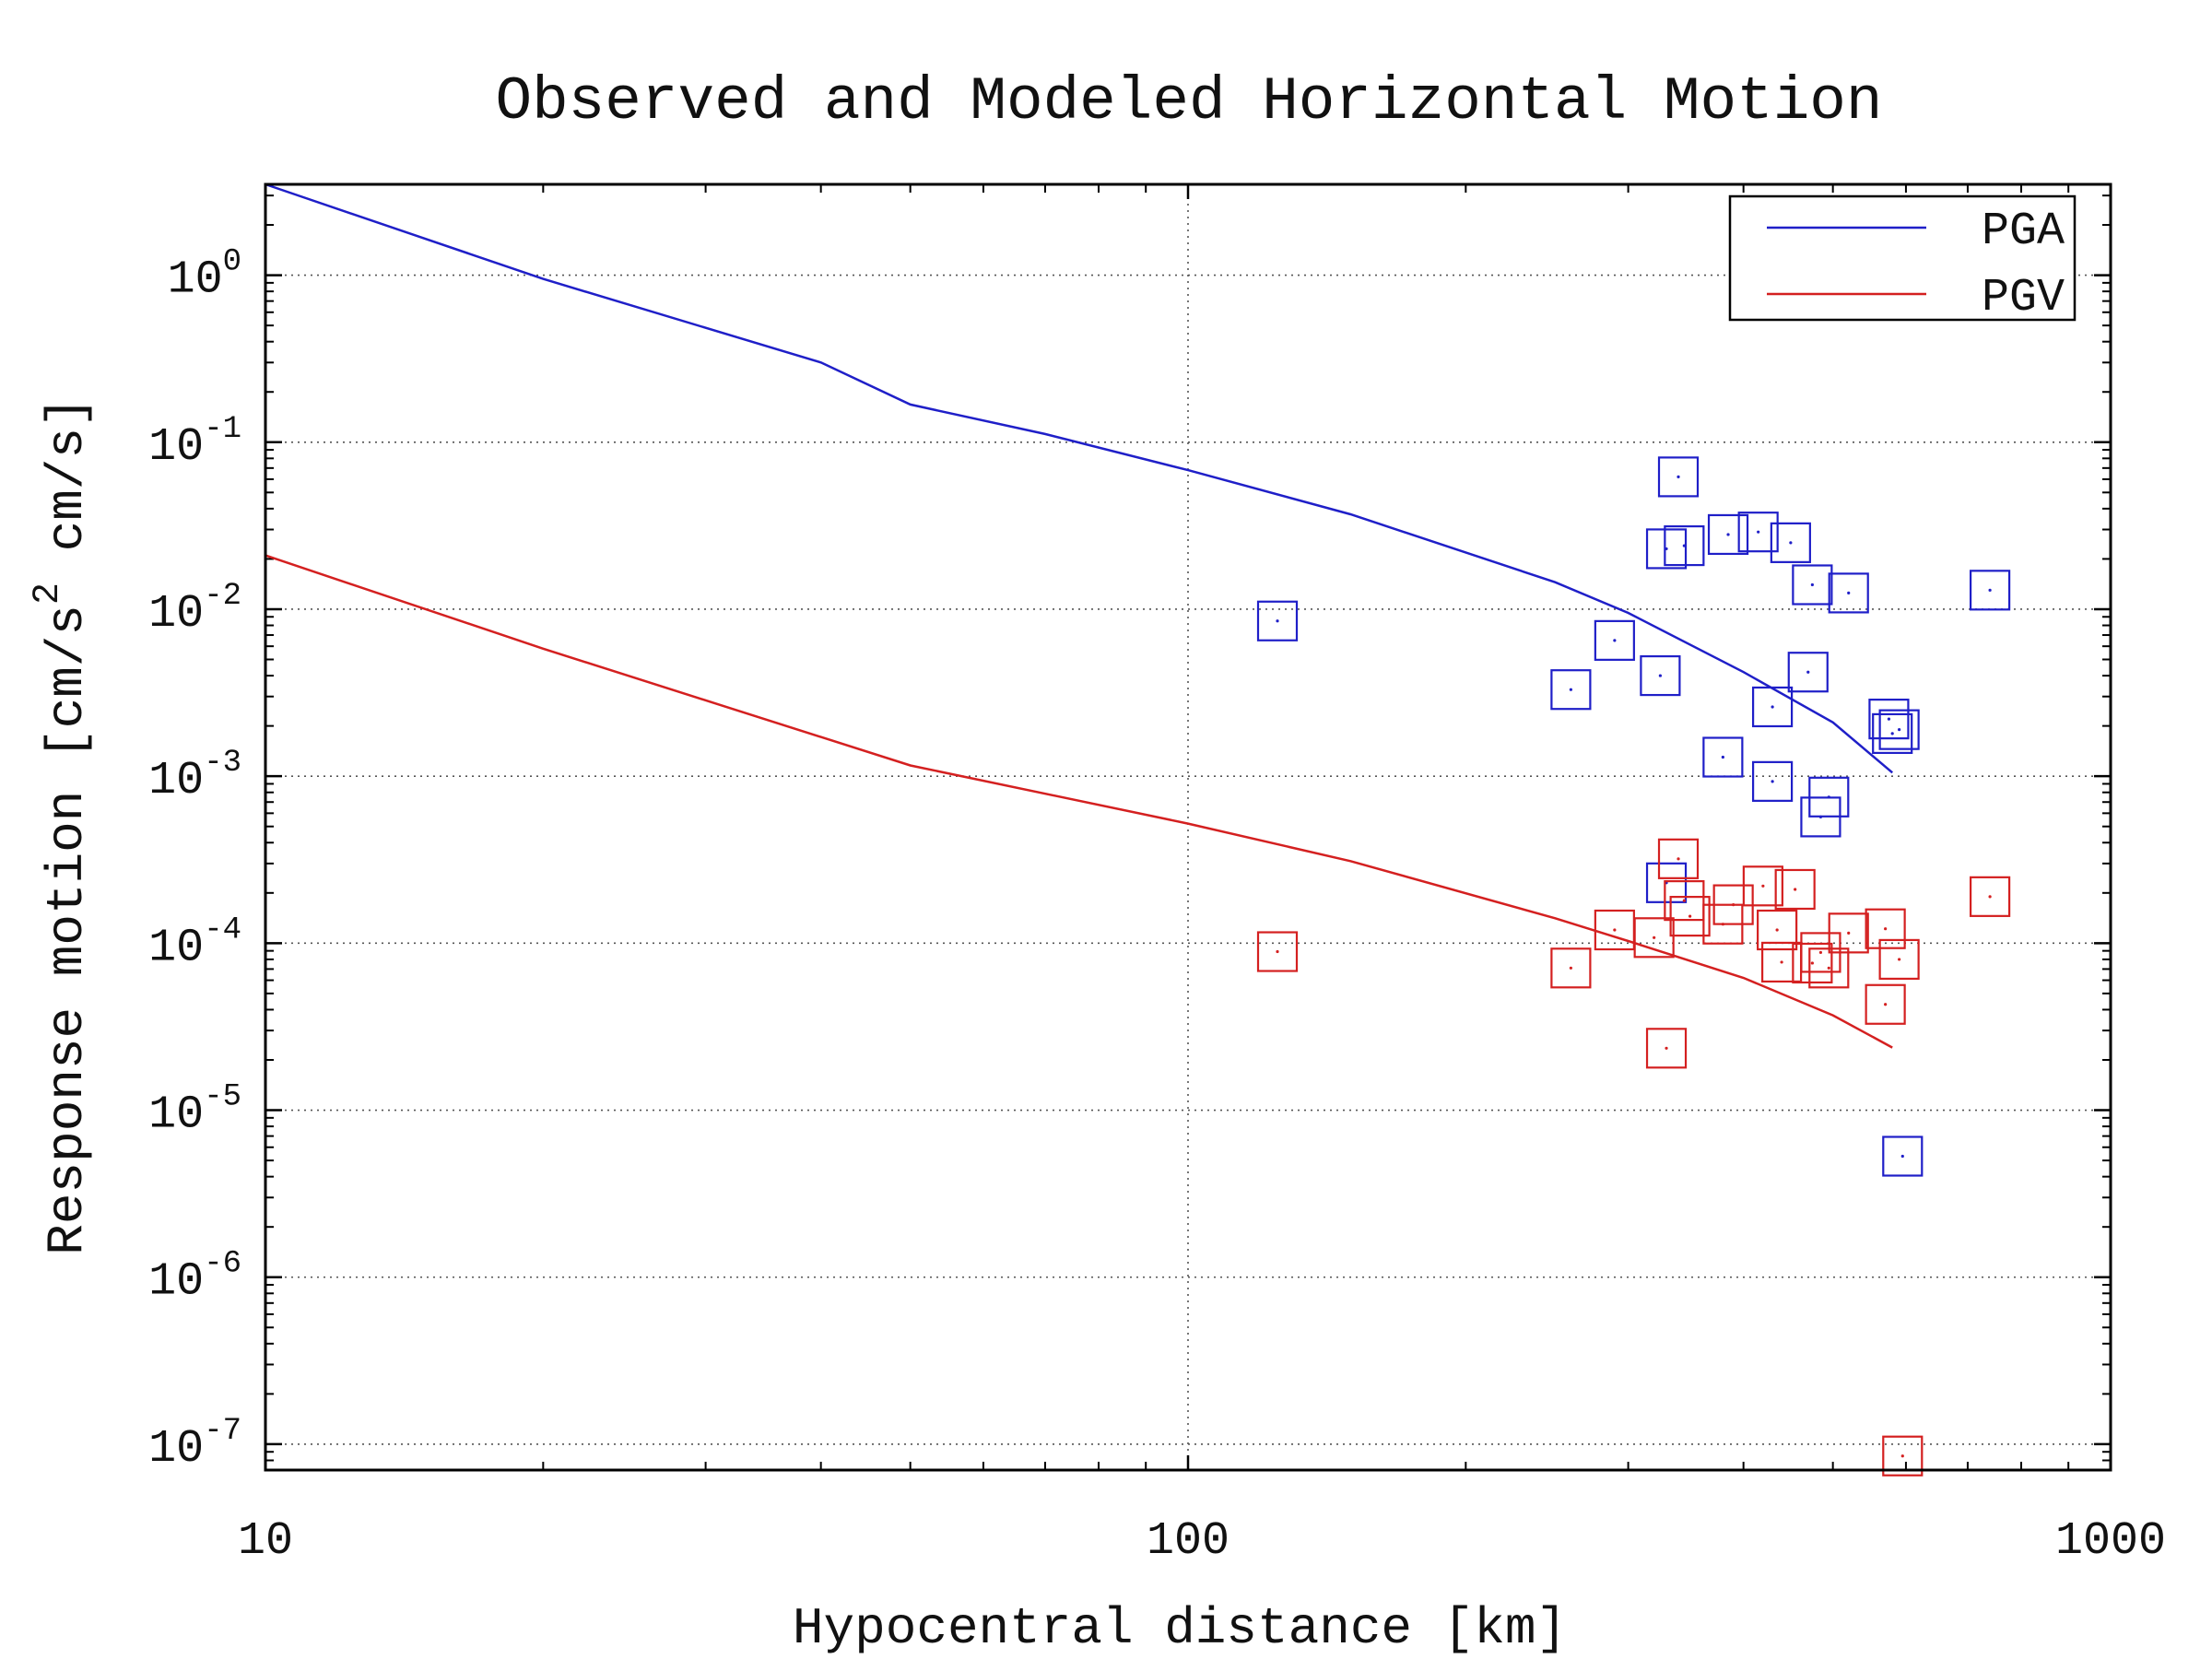 The height and width of the screenshot is (1659, 2212). Describe the element at coordinates (194, 860) in the screenshot. I see `y-tick-labels: 10⁰ 10⁻¹ 10⁻² 10⁻³ 10⁻⁴ 10⁻⁵ 10⁻⁶ 10⁻⁷` at that location.